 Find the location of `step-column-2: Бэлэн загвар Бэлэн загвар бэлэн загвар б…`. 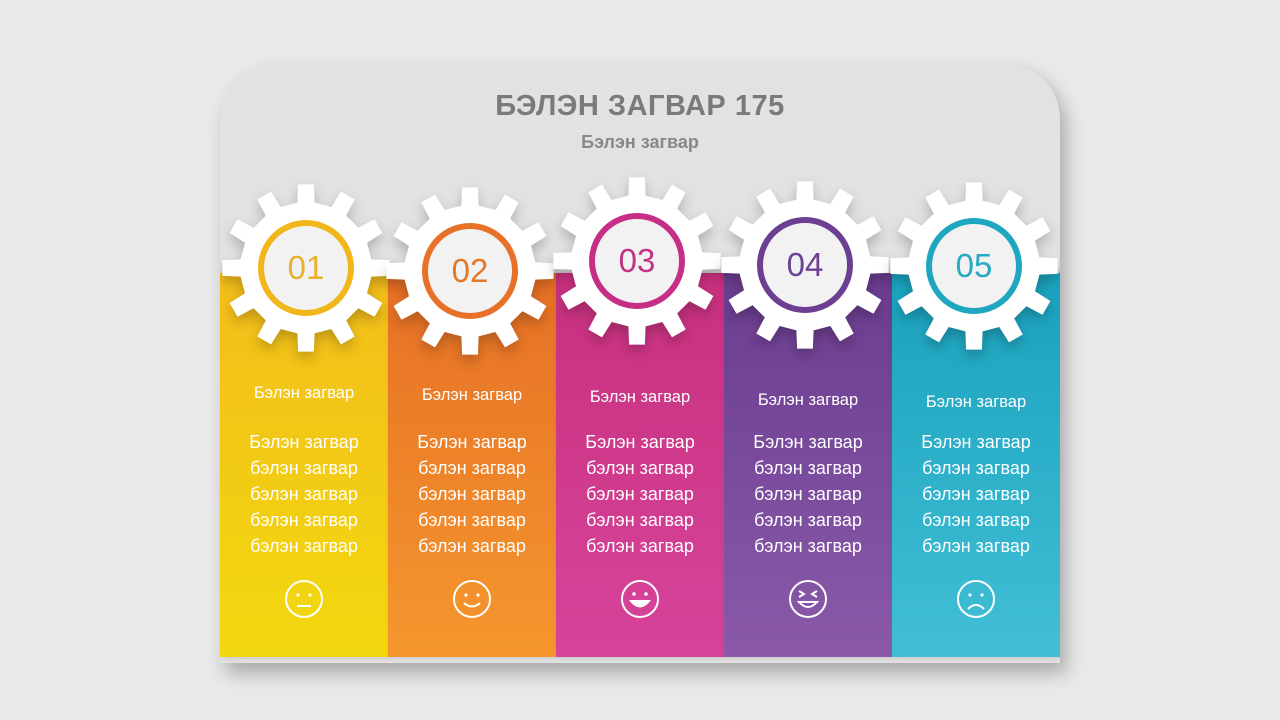

step-column-2: Бэлэн загвар Бэлэн загвар бэлэн загвар б… is located at coordinates (472, 465).